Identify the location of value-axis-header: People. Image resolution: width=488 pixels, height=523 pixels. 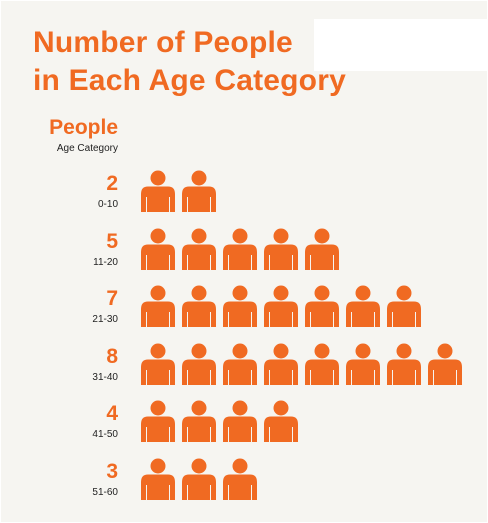
(83, 127).